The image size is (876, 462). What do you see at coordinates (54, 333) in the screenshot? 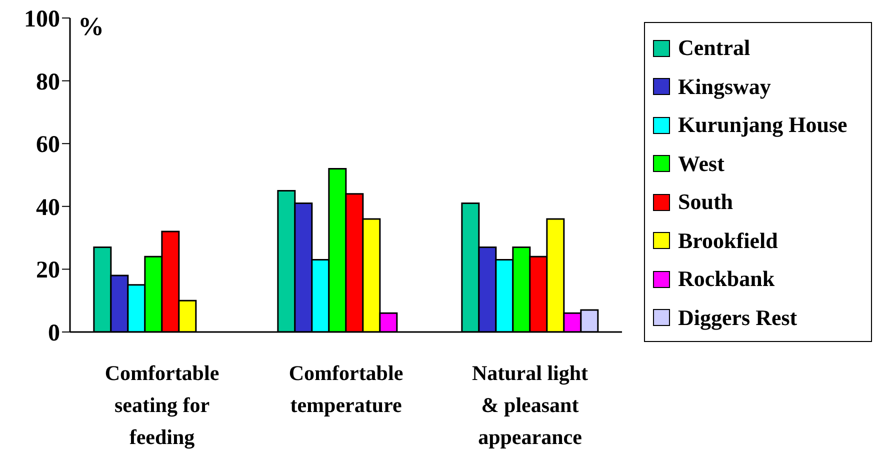
I see `y-tick-label: 0` at bounding box center [54, 333].